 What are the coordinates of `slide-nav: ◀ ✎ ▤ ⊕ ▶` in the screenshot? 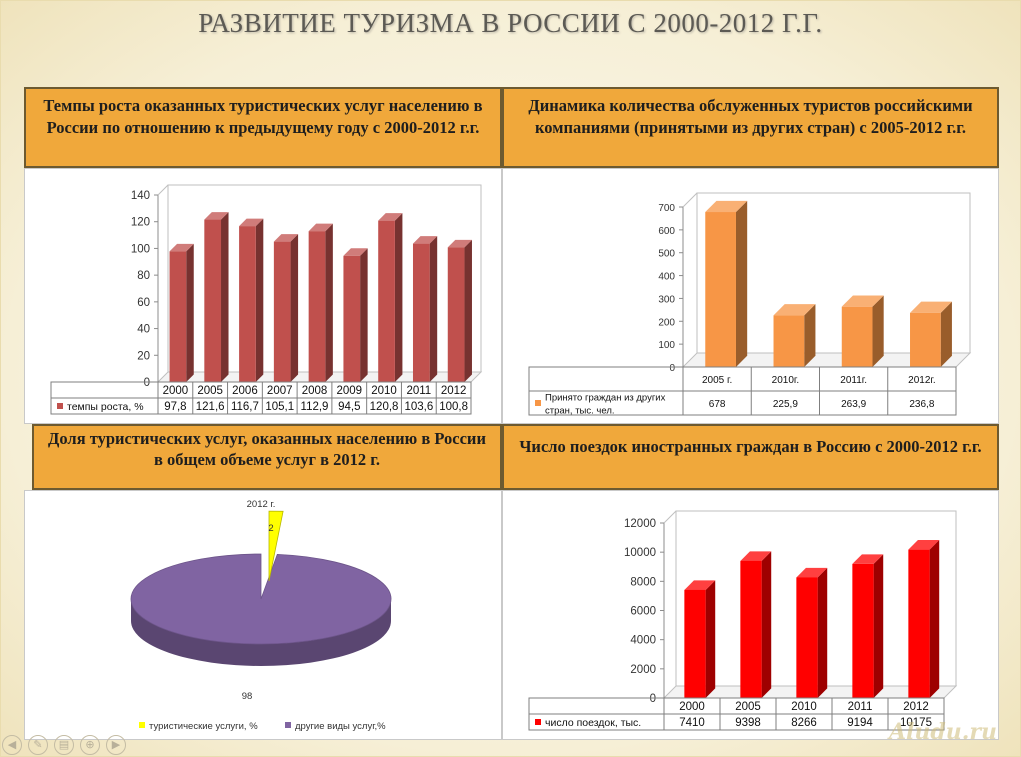 It's located at (64, 745).